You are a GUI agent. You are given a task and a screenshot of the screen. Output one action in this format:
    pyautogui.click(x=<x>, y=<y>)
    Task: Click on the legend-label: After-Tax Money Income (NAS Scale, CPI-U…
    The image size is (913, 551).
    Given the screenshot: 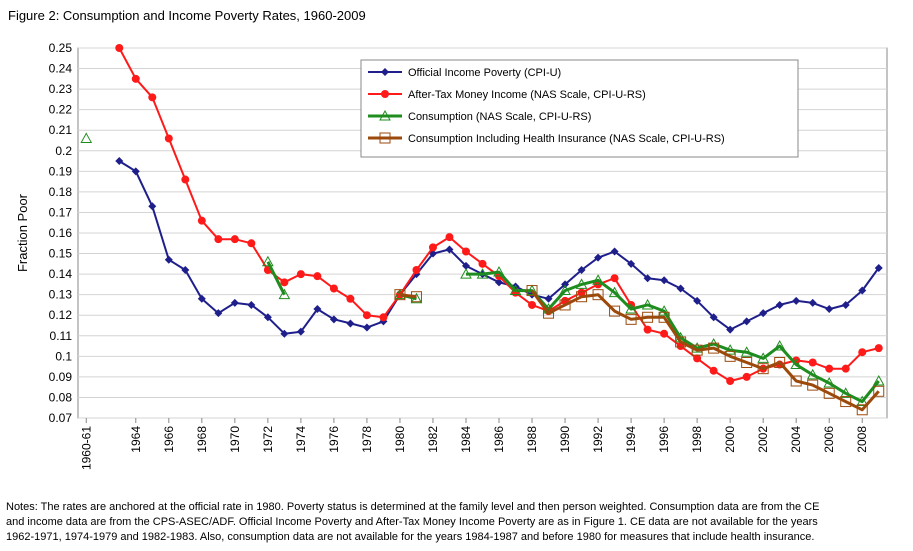 What is the action you would take?
    pyautogui.click(x=527, y=95)
    